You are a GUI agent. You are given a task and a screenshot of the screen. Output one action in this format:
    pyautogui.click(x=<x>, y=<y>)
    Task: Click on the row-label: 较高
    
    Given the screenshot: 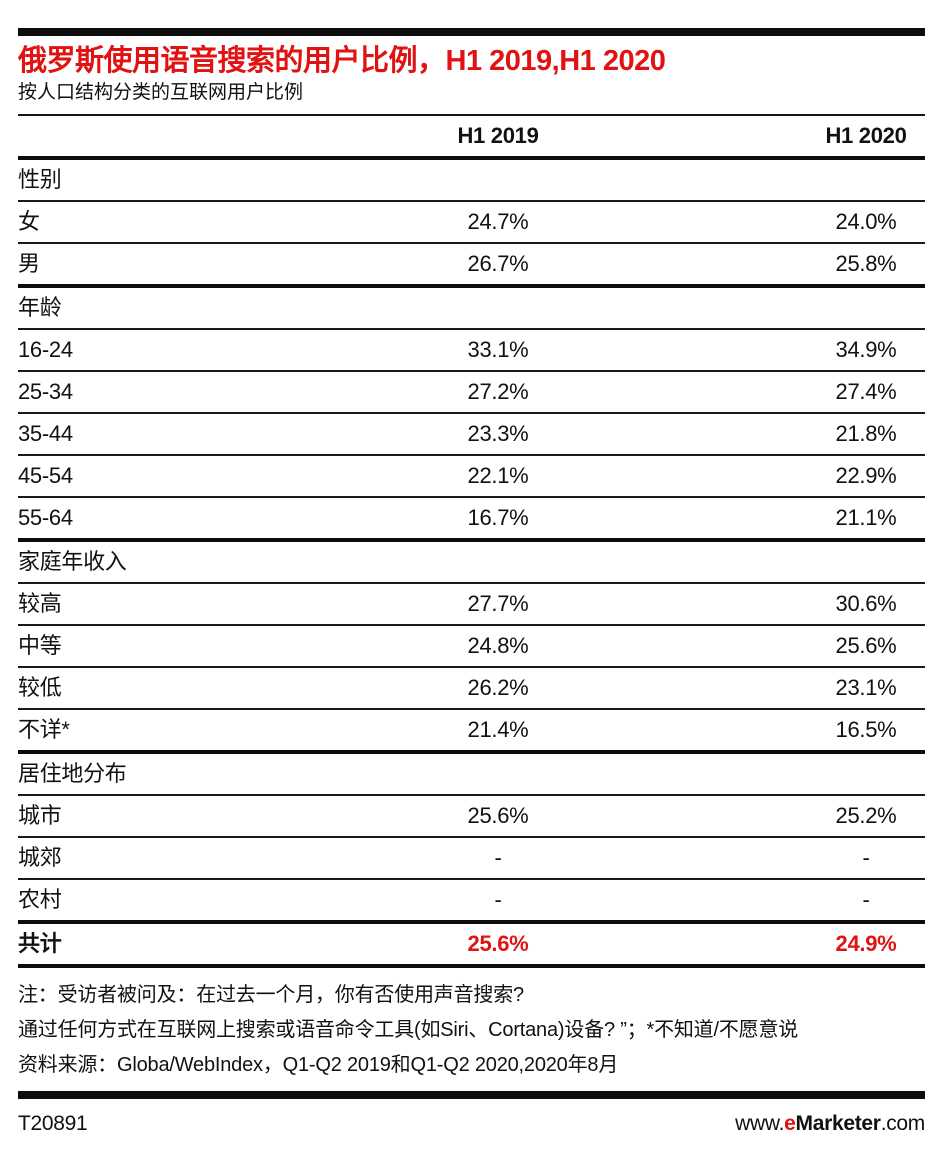 What is the action you would take?
    pyautogui.click(x=103, y=604)
    